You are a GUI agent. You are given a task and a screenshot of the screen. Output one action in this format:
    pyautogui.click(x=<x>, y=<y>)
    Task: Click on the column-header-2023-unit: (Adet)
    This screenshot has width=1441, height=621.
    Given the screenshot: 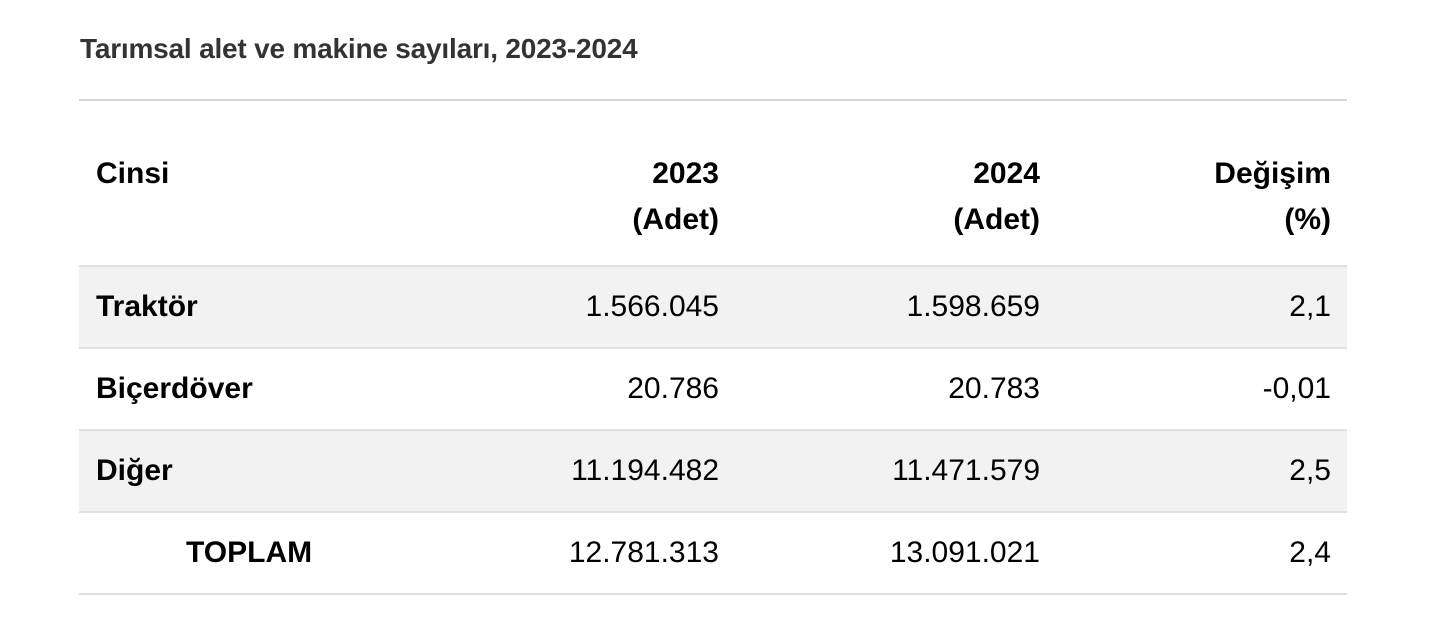 What is the action you would take?
    pyautogui.click(x=675, y=219)
    